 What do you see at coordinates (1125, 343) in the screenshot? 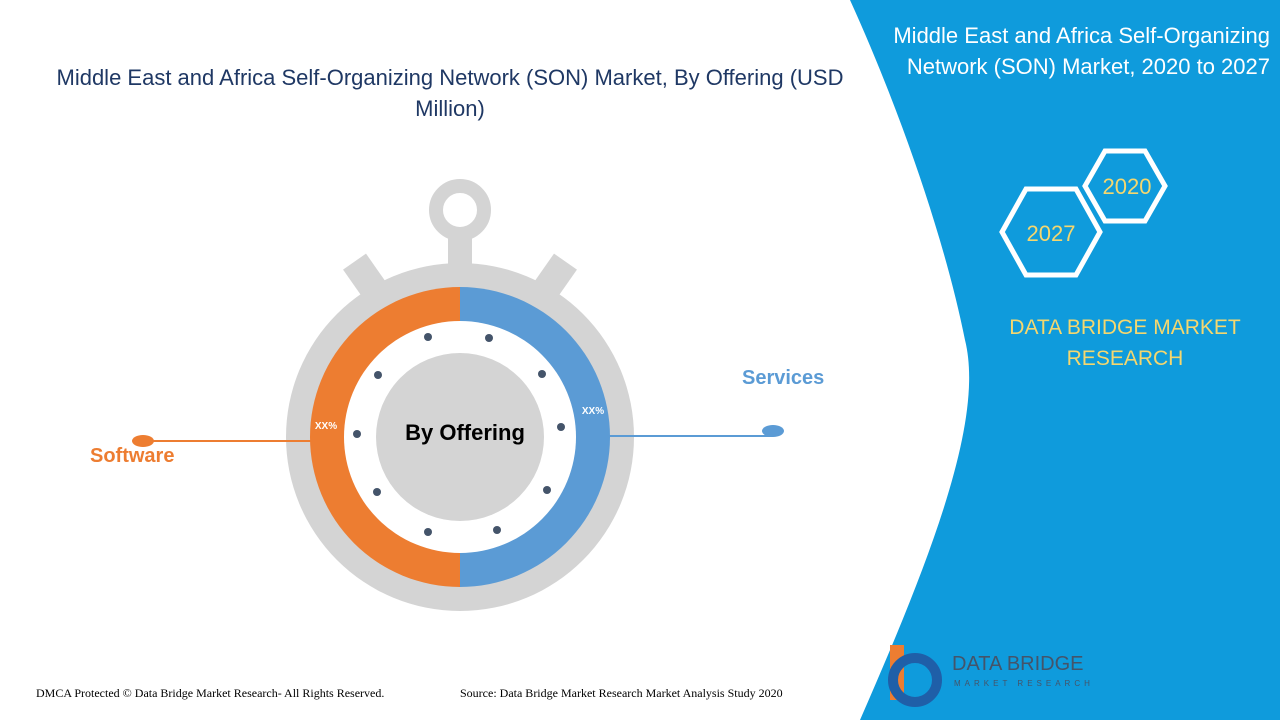
I see `brand: DATA BRIDGE MARKET RESEARCH` at bounding box center [1125, 343].